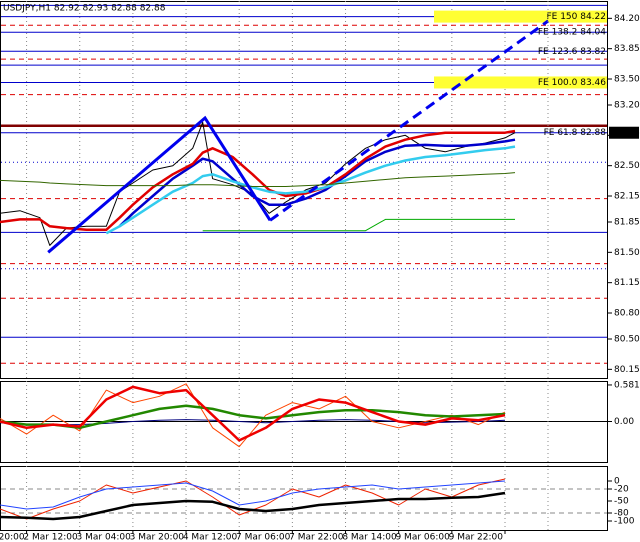 The height and width of the screenshot is (542, 640). Describe the element at coordinates (627, 106) in the screenshot. I see `y-tick-label: 83.20` at that location.